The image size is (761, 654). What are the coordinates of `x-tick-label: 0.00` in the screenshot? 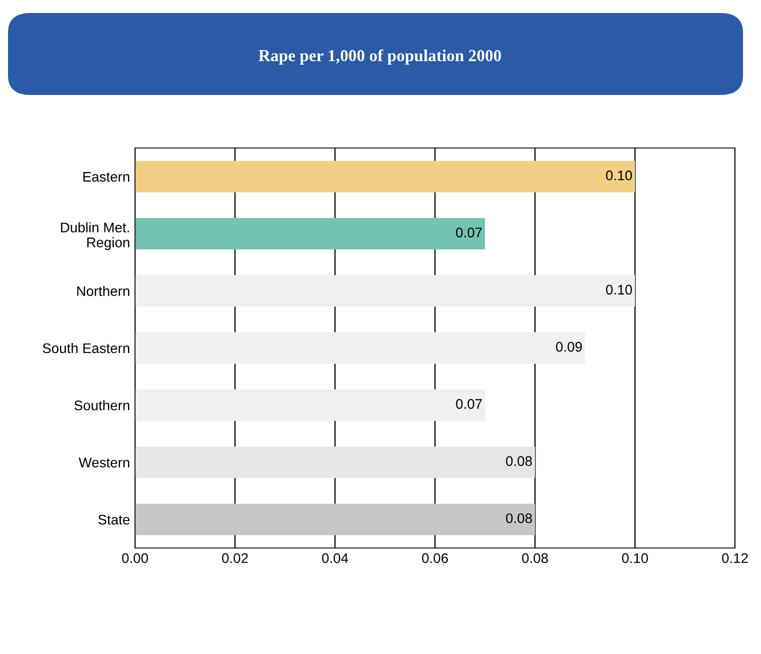 It's located at (135, 558).